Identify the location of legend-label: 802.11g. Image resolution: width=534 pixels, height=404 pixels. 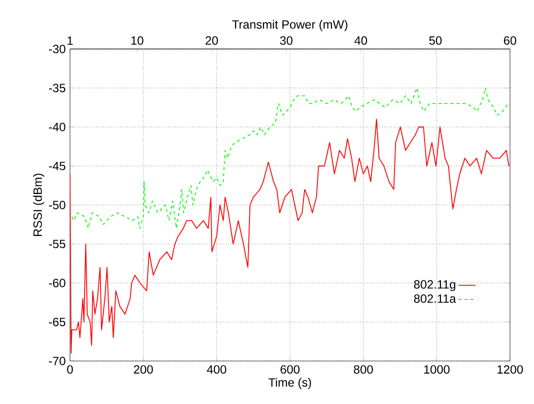
(435, 286).